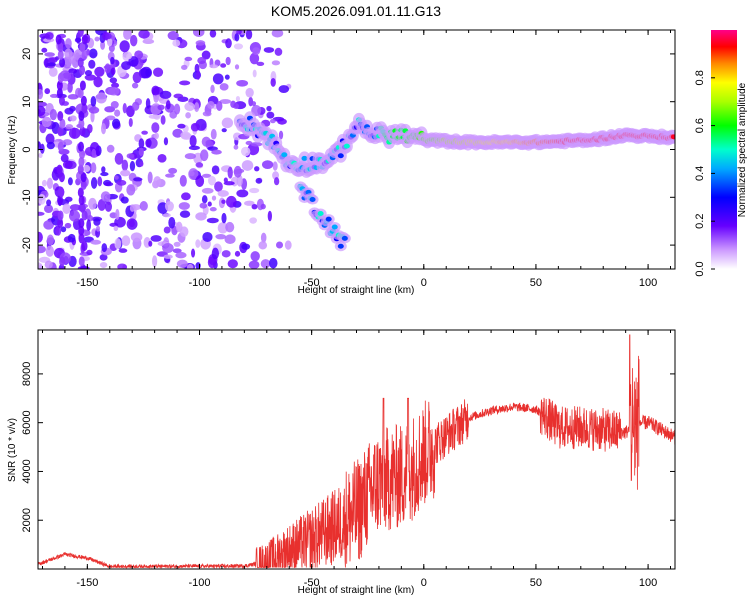  What do you see at coordinates (27, 149) in the screenshot?
I see `spectrogram-y-tick-label: 0` at bounding box center [27, 149].